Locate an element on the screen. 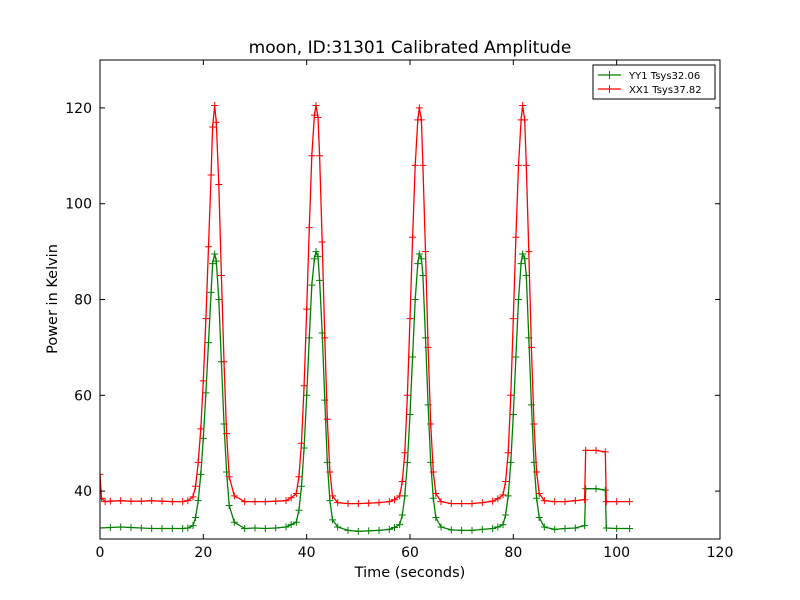  y-tick-label: 40 is located at coordinates (83, 492).